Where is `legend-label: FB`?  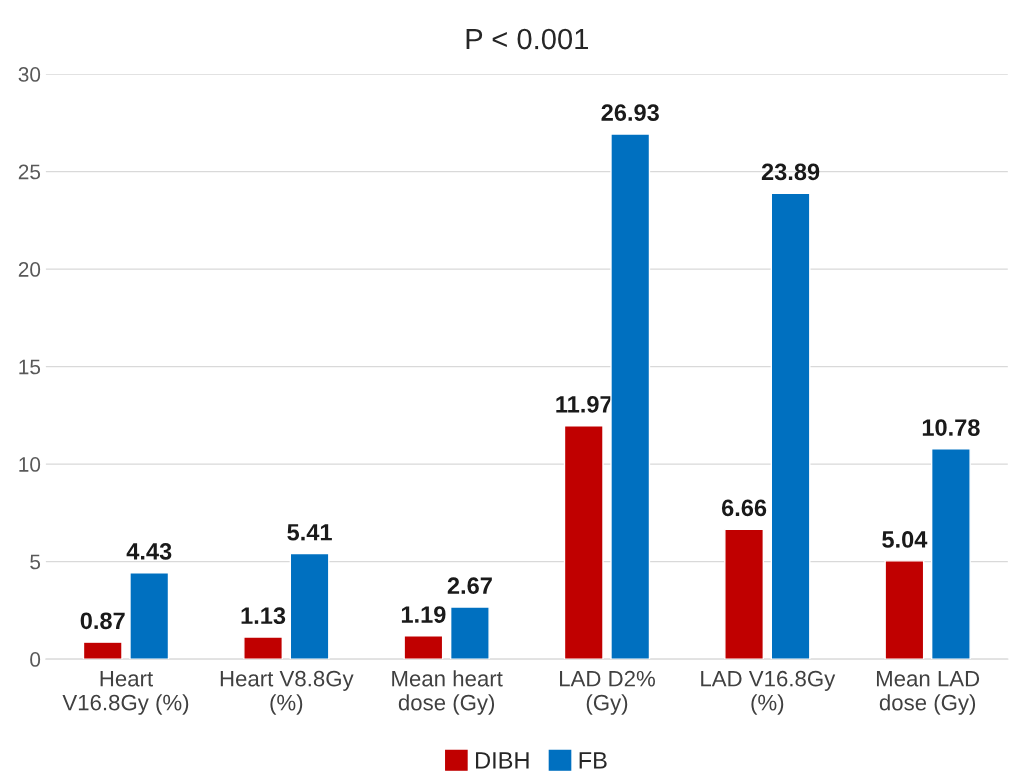 legend-label: FB is located at coordinates (593, 760).